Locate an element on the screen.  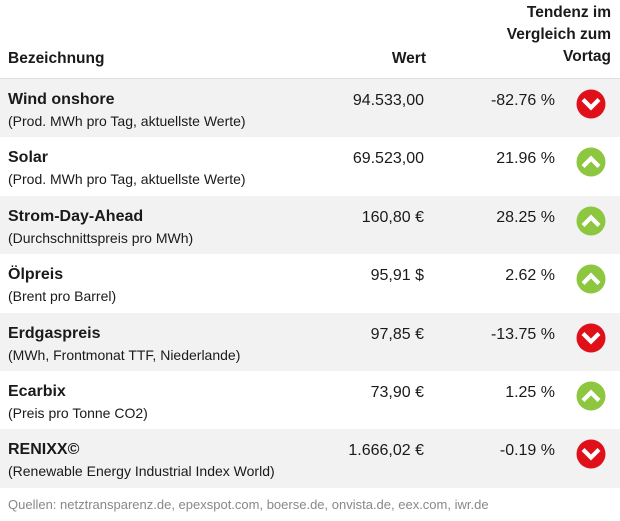
column-header-name: Bezeichnung is located at coordinates (56, 58).